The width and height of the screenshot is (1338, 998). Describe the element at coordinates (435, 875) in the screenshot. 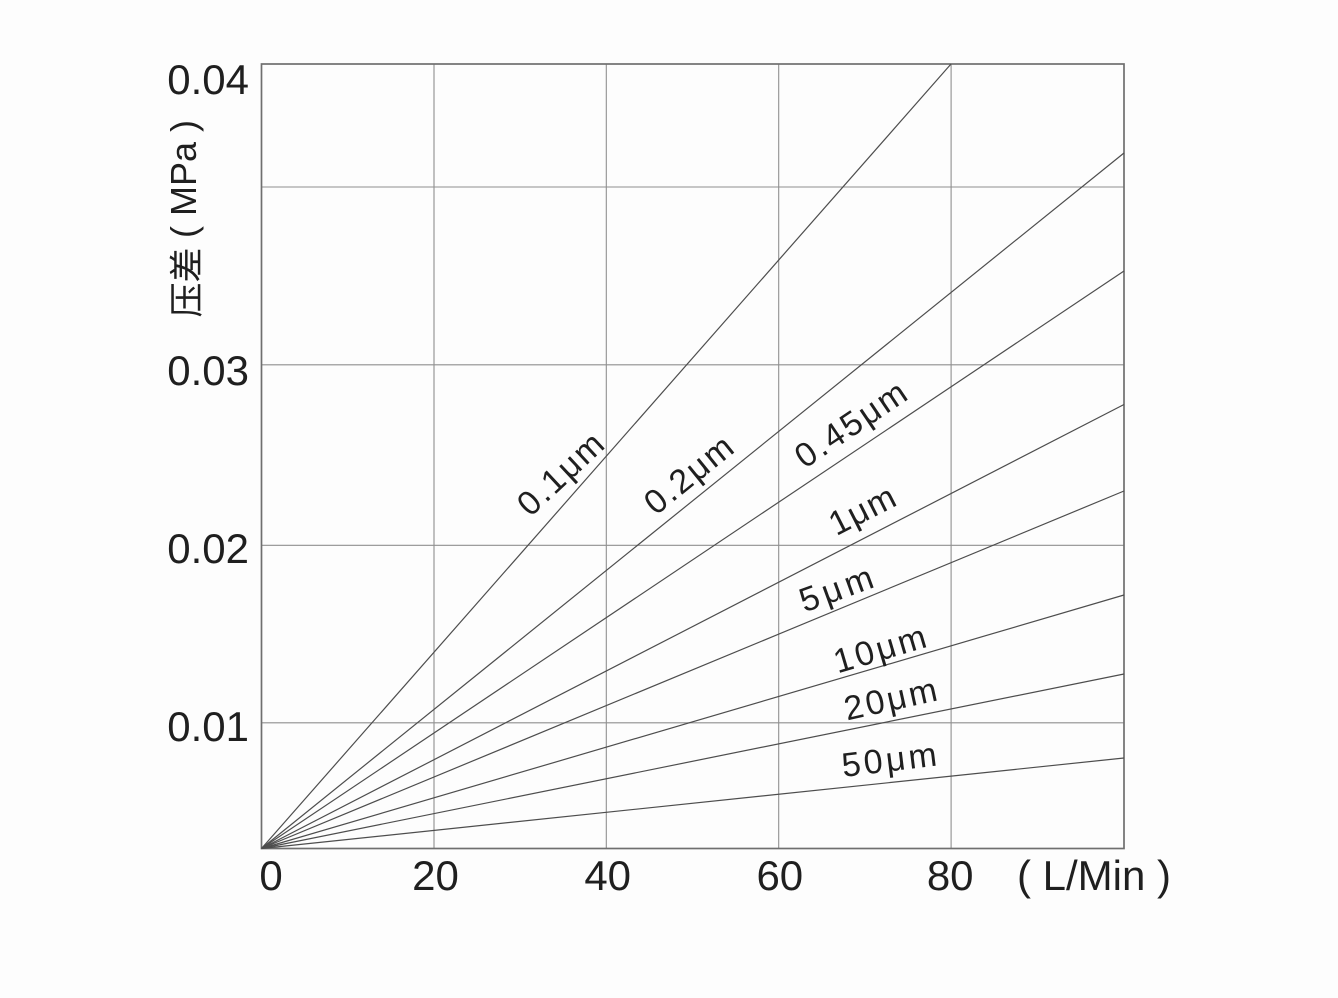

I see `svg-text: 20` at that location.